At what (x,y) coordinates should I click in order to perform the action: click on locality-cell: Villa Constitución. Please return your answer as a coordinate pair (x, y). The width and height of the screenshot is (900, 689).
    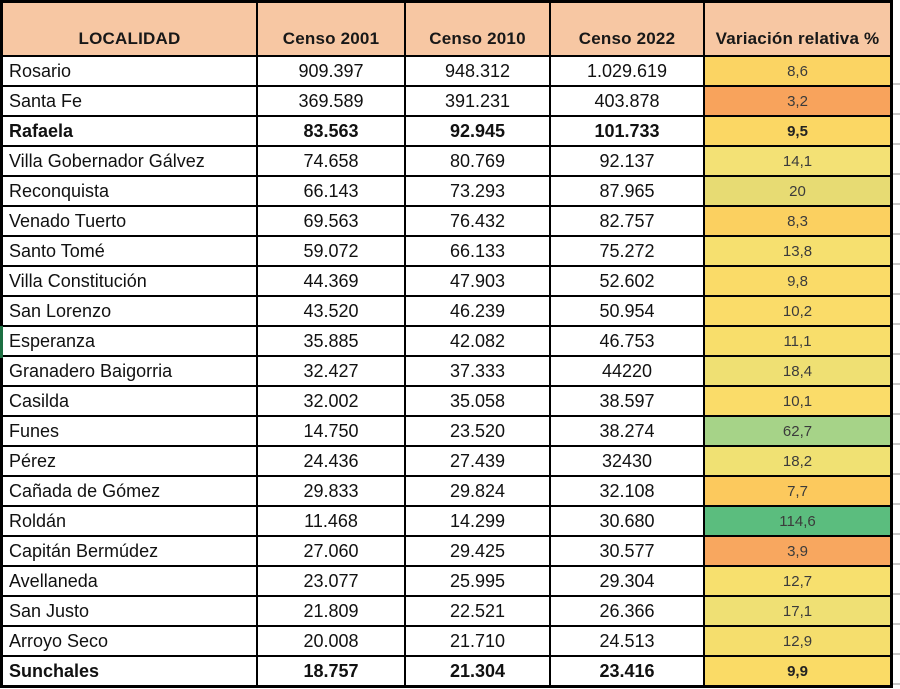
    Looking at the image, I should click on (129, 281).